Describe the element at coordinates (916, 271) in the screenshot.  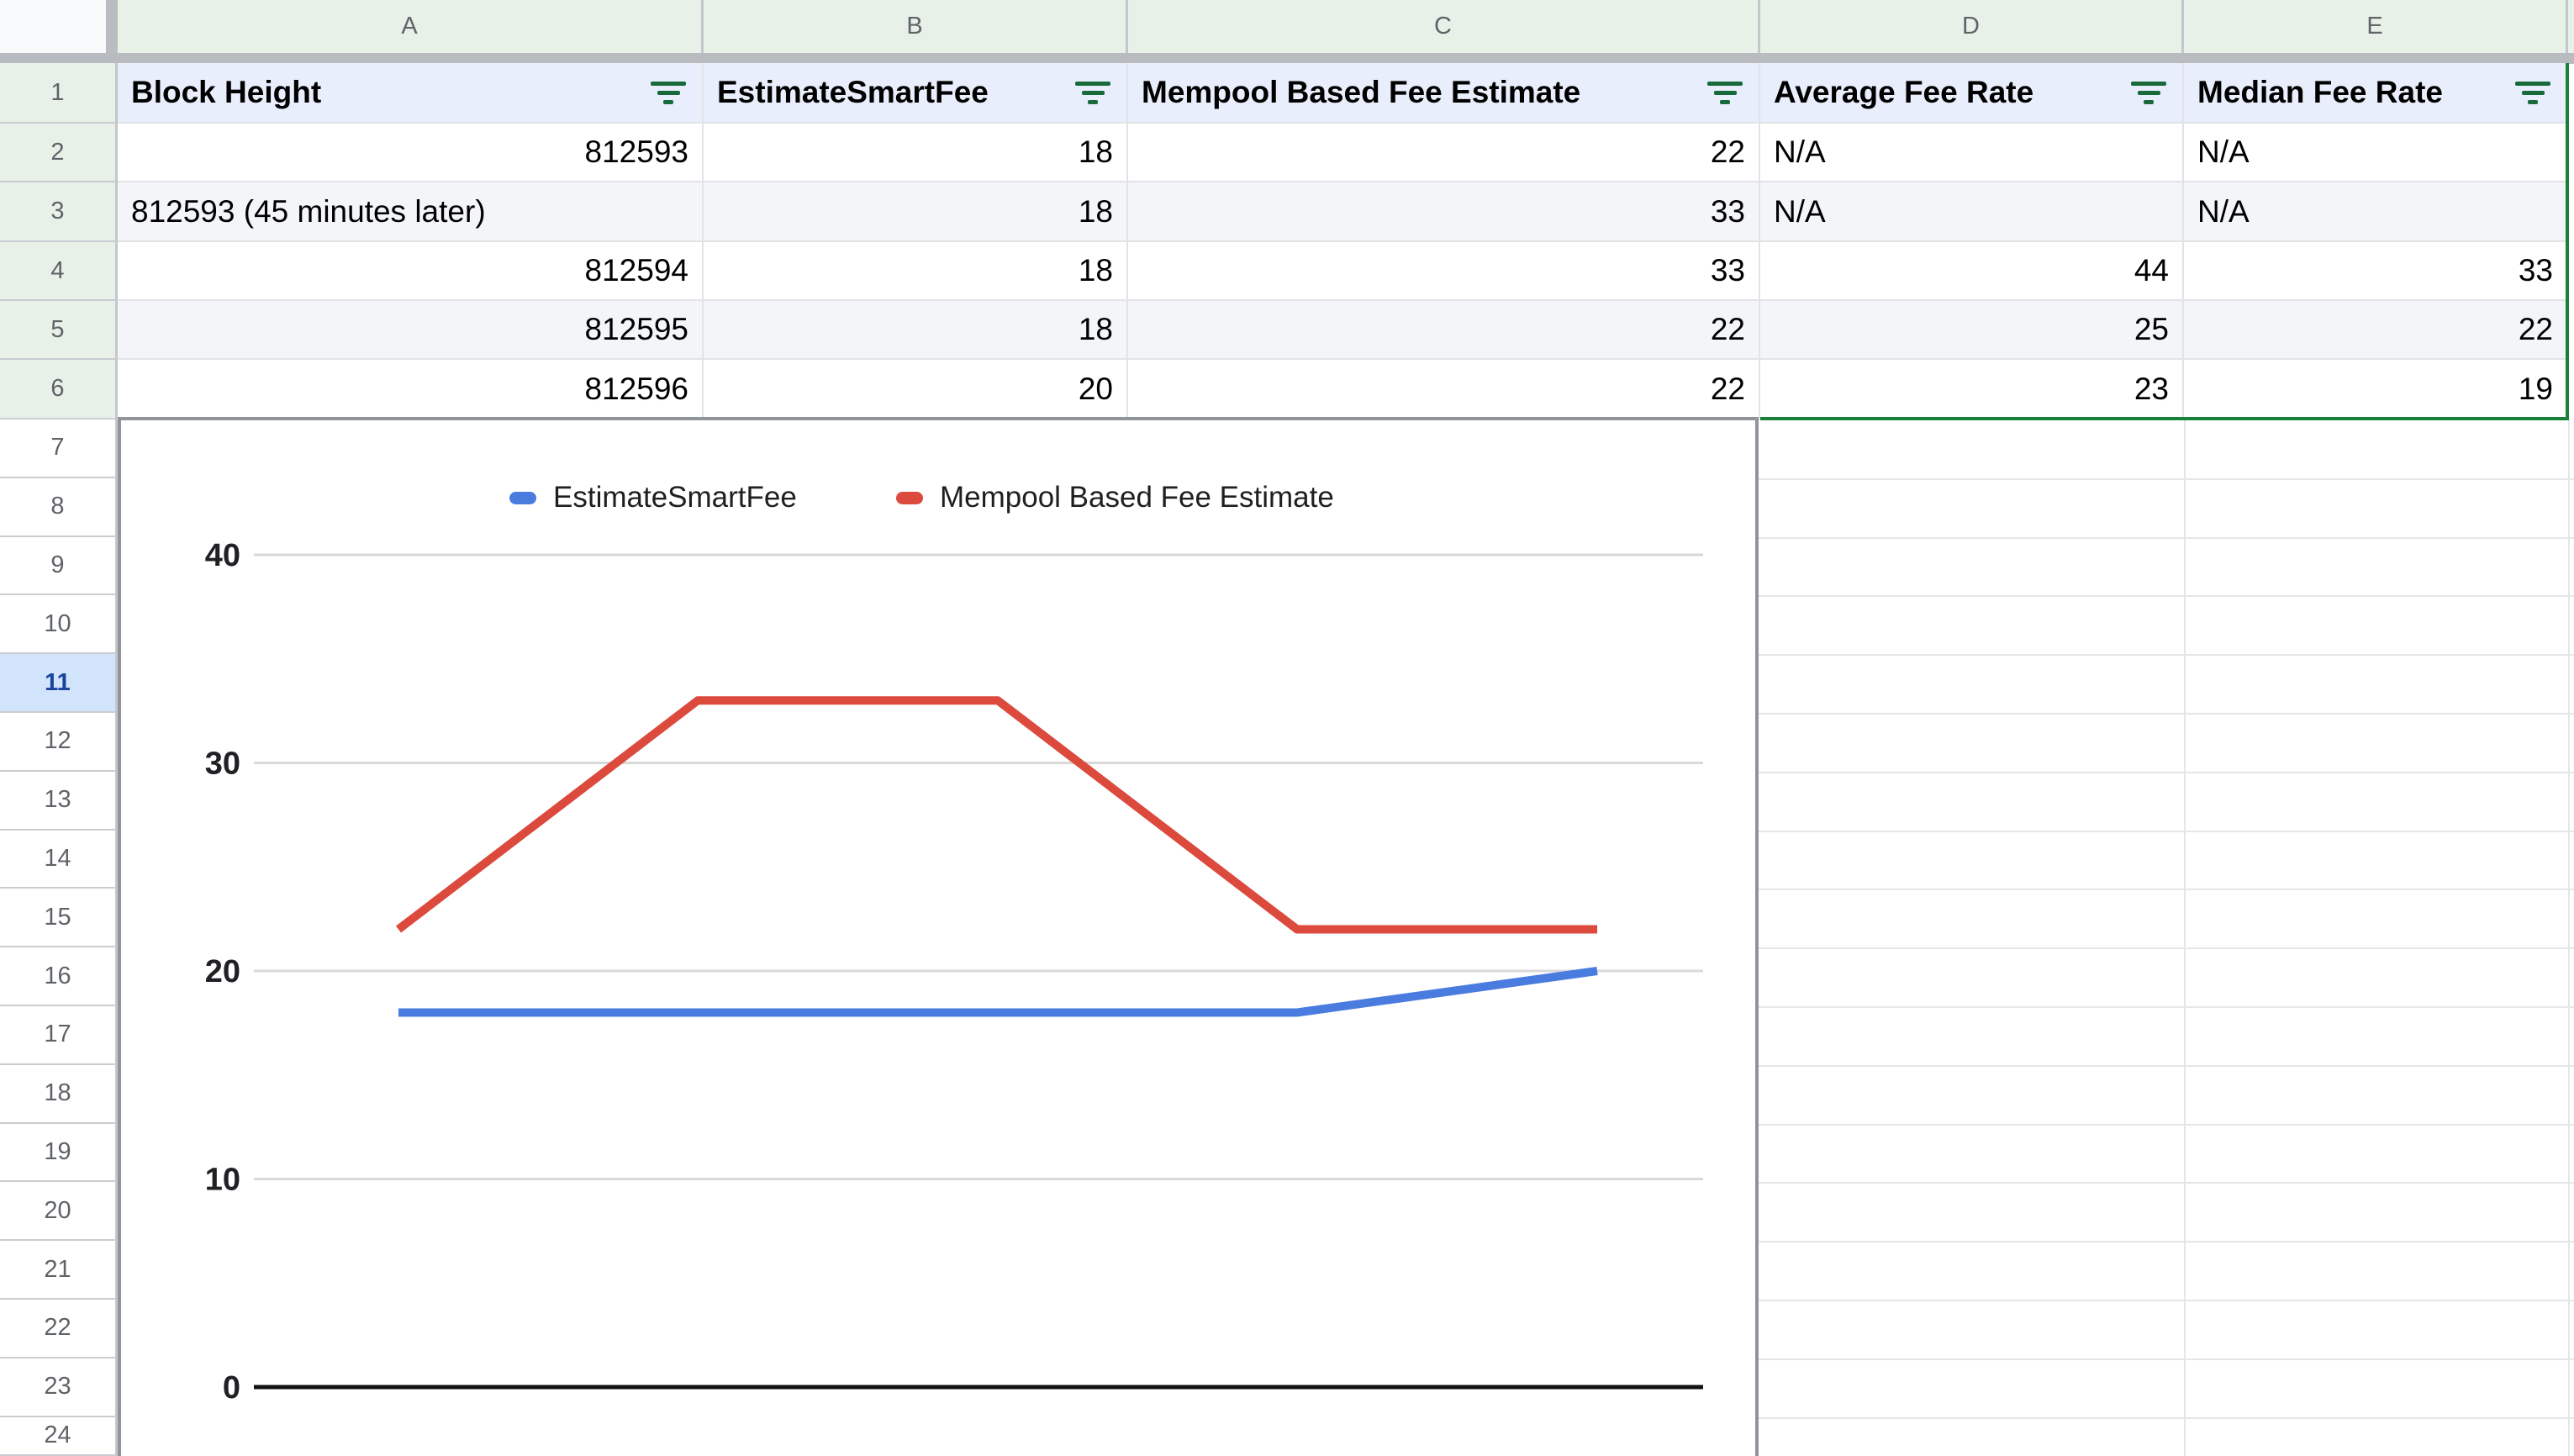
I see `cell-b4: 18` at that location.